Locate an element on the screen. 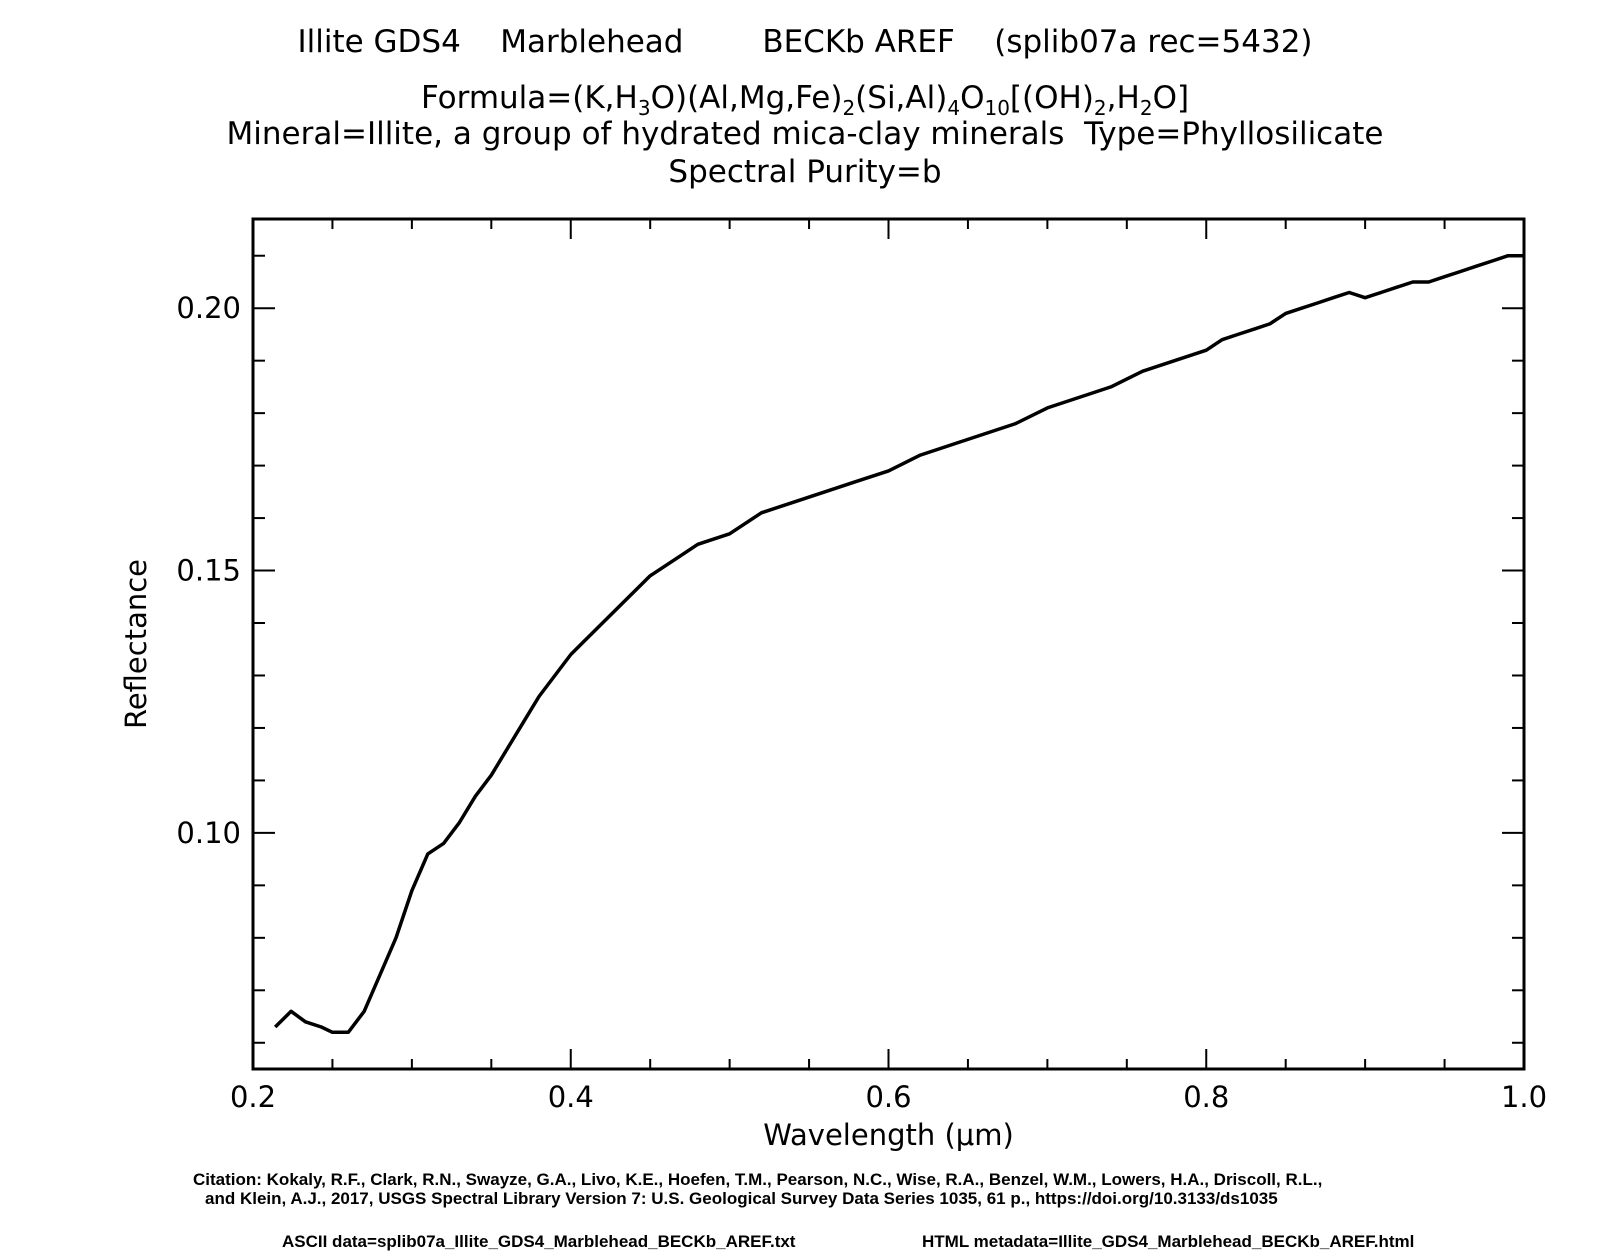  formula-prefix: Formula=(K,H is located at coordinates (529, 98).